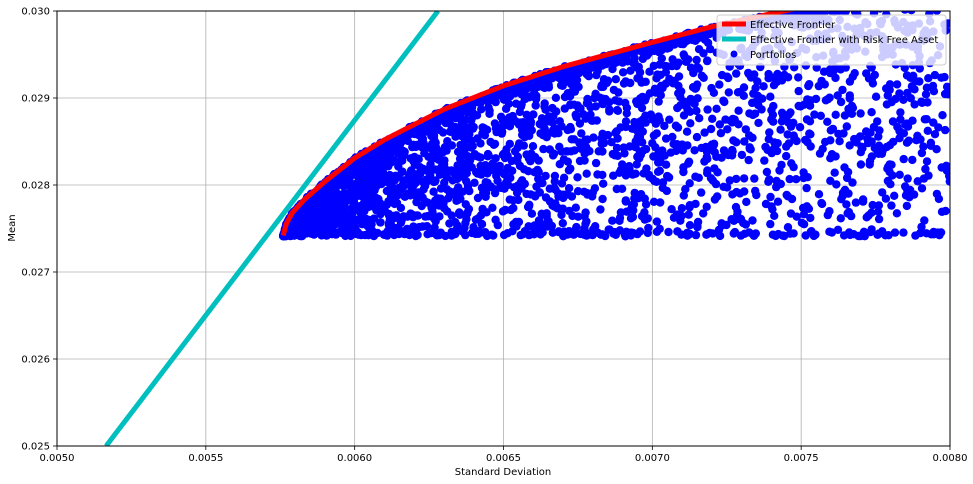 The width and height of the screenshot is (973, 484). Describe the element at coordinates (950, 458) in the screenshot. I see `x-tick-label: 0.0080` at that location.